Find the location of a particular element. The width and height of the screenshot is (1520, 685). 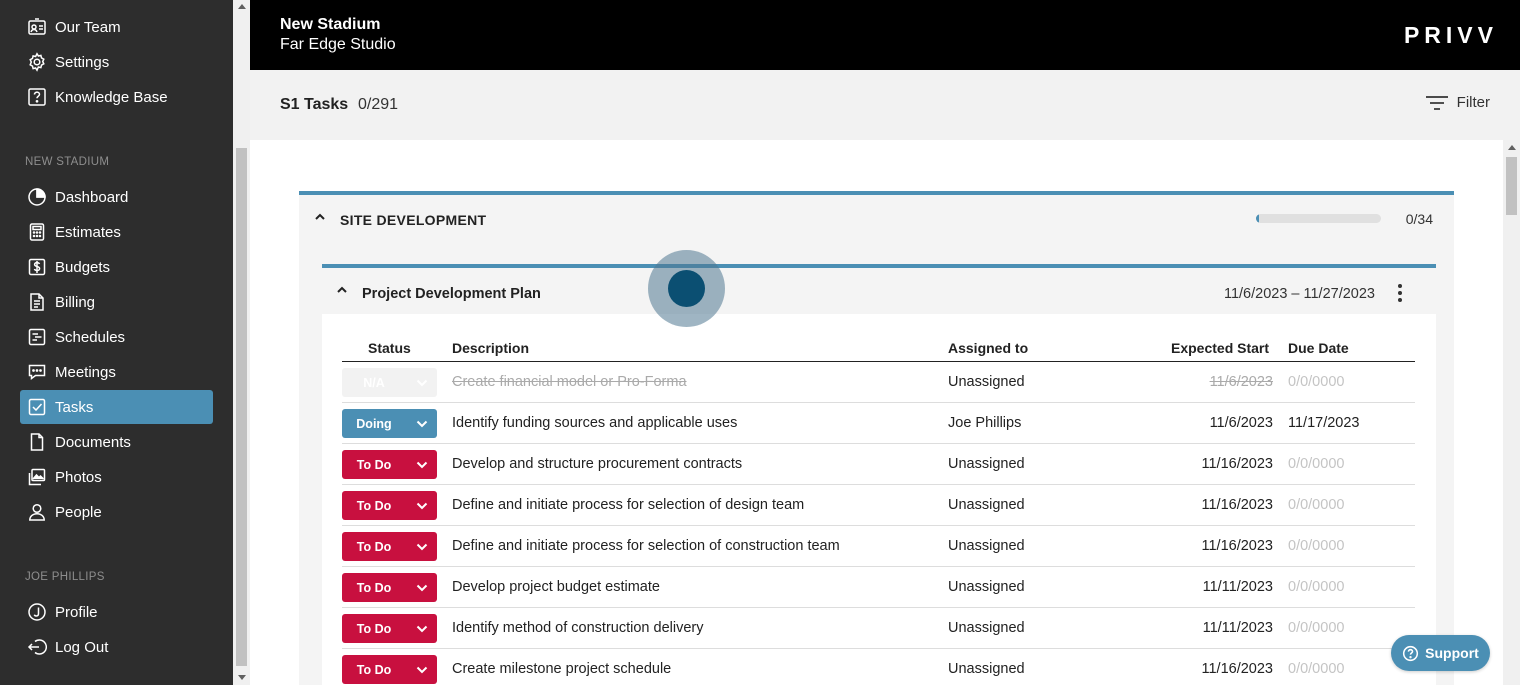

column-header-expected-start: Expected Start is located at coordinates (1220, 348).